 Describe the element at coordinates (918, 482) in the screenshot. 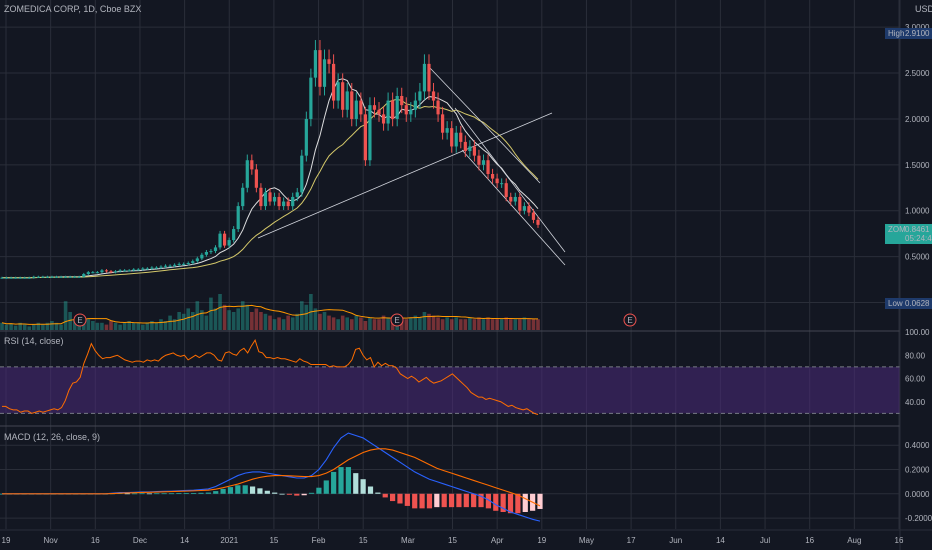

I see `macd-axis: 0.4000 0.2000 0.0000 -0.2000` at that location.